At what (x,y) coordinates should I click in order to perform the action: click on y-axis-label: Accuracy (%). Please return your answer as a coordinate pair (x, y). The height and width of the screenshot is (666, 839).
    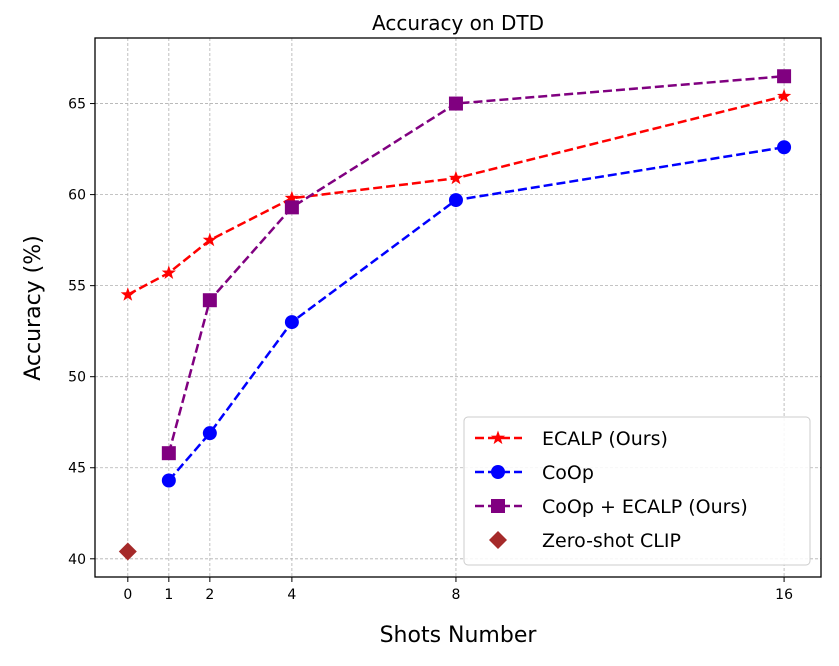
    Looking at the image, I should click on (33, 308).